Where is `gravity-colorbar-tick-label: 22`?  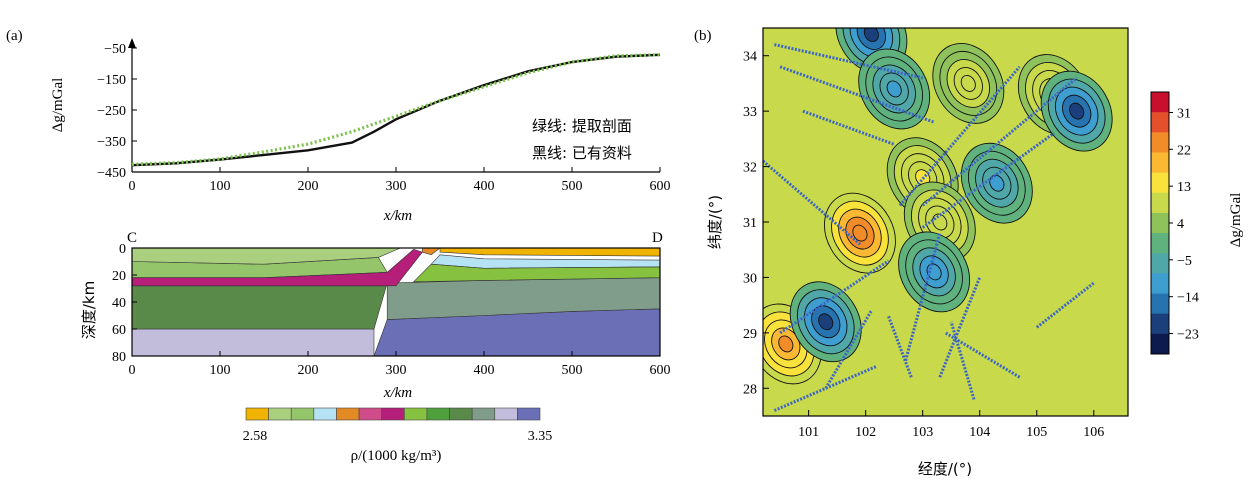 gravity-colorbar-tick-label: 22 is located at coordinates (1184, 150).